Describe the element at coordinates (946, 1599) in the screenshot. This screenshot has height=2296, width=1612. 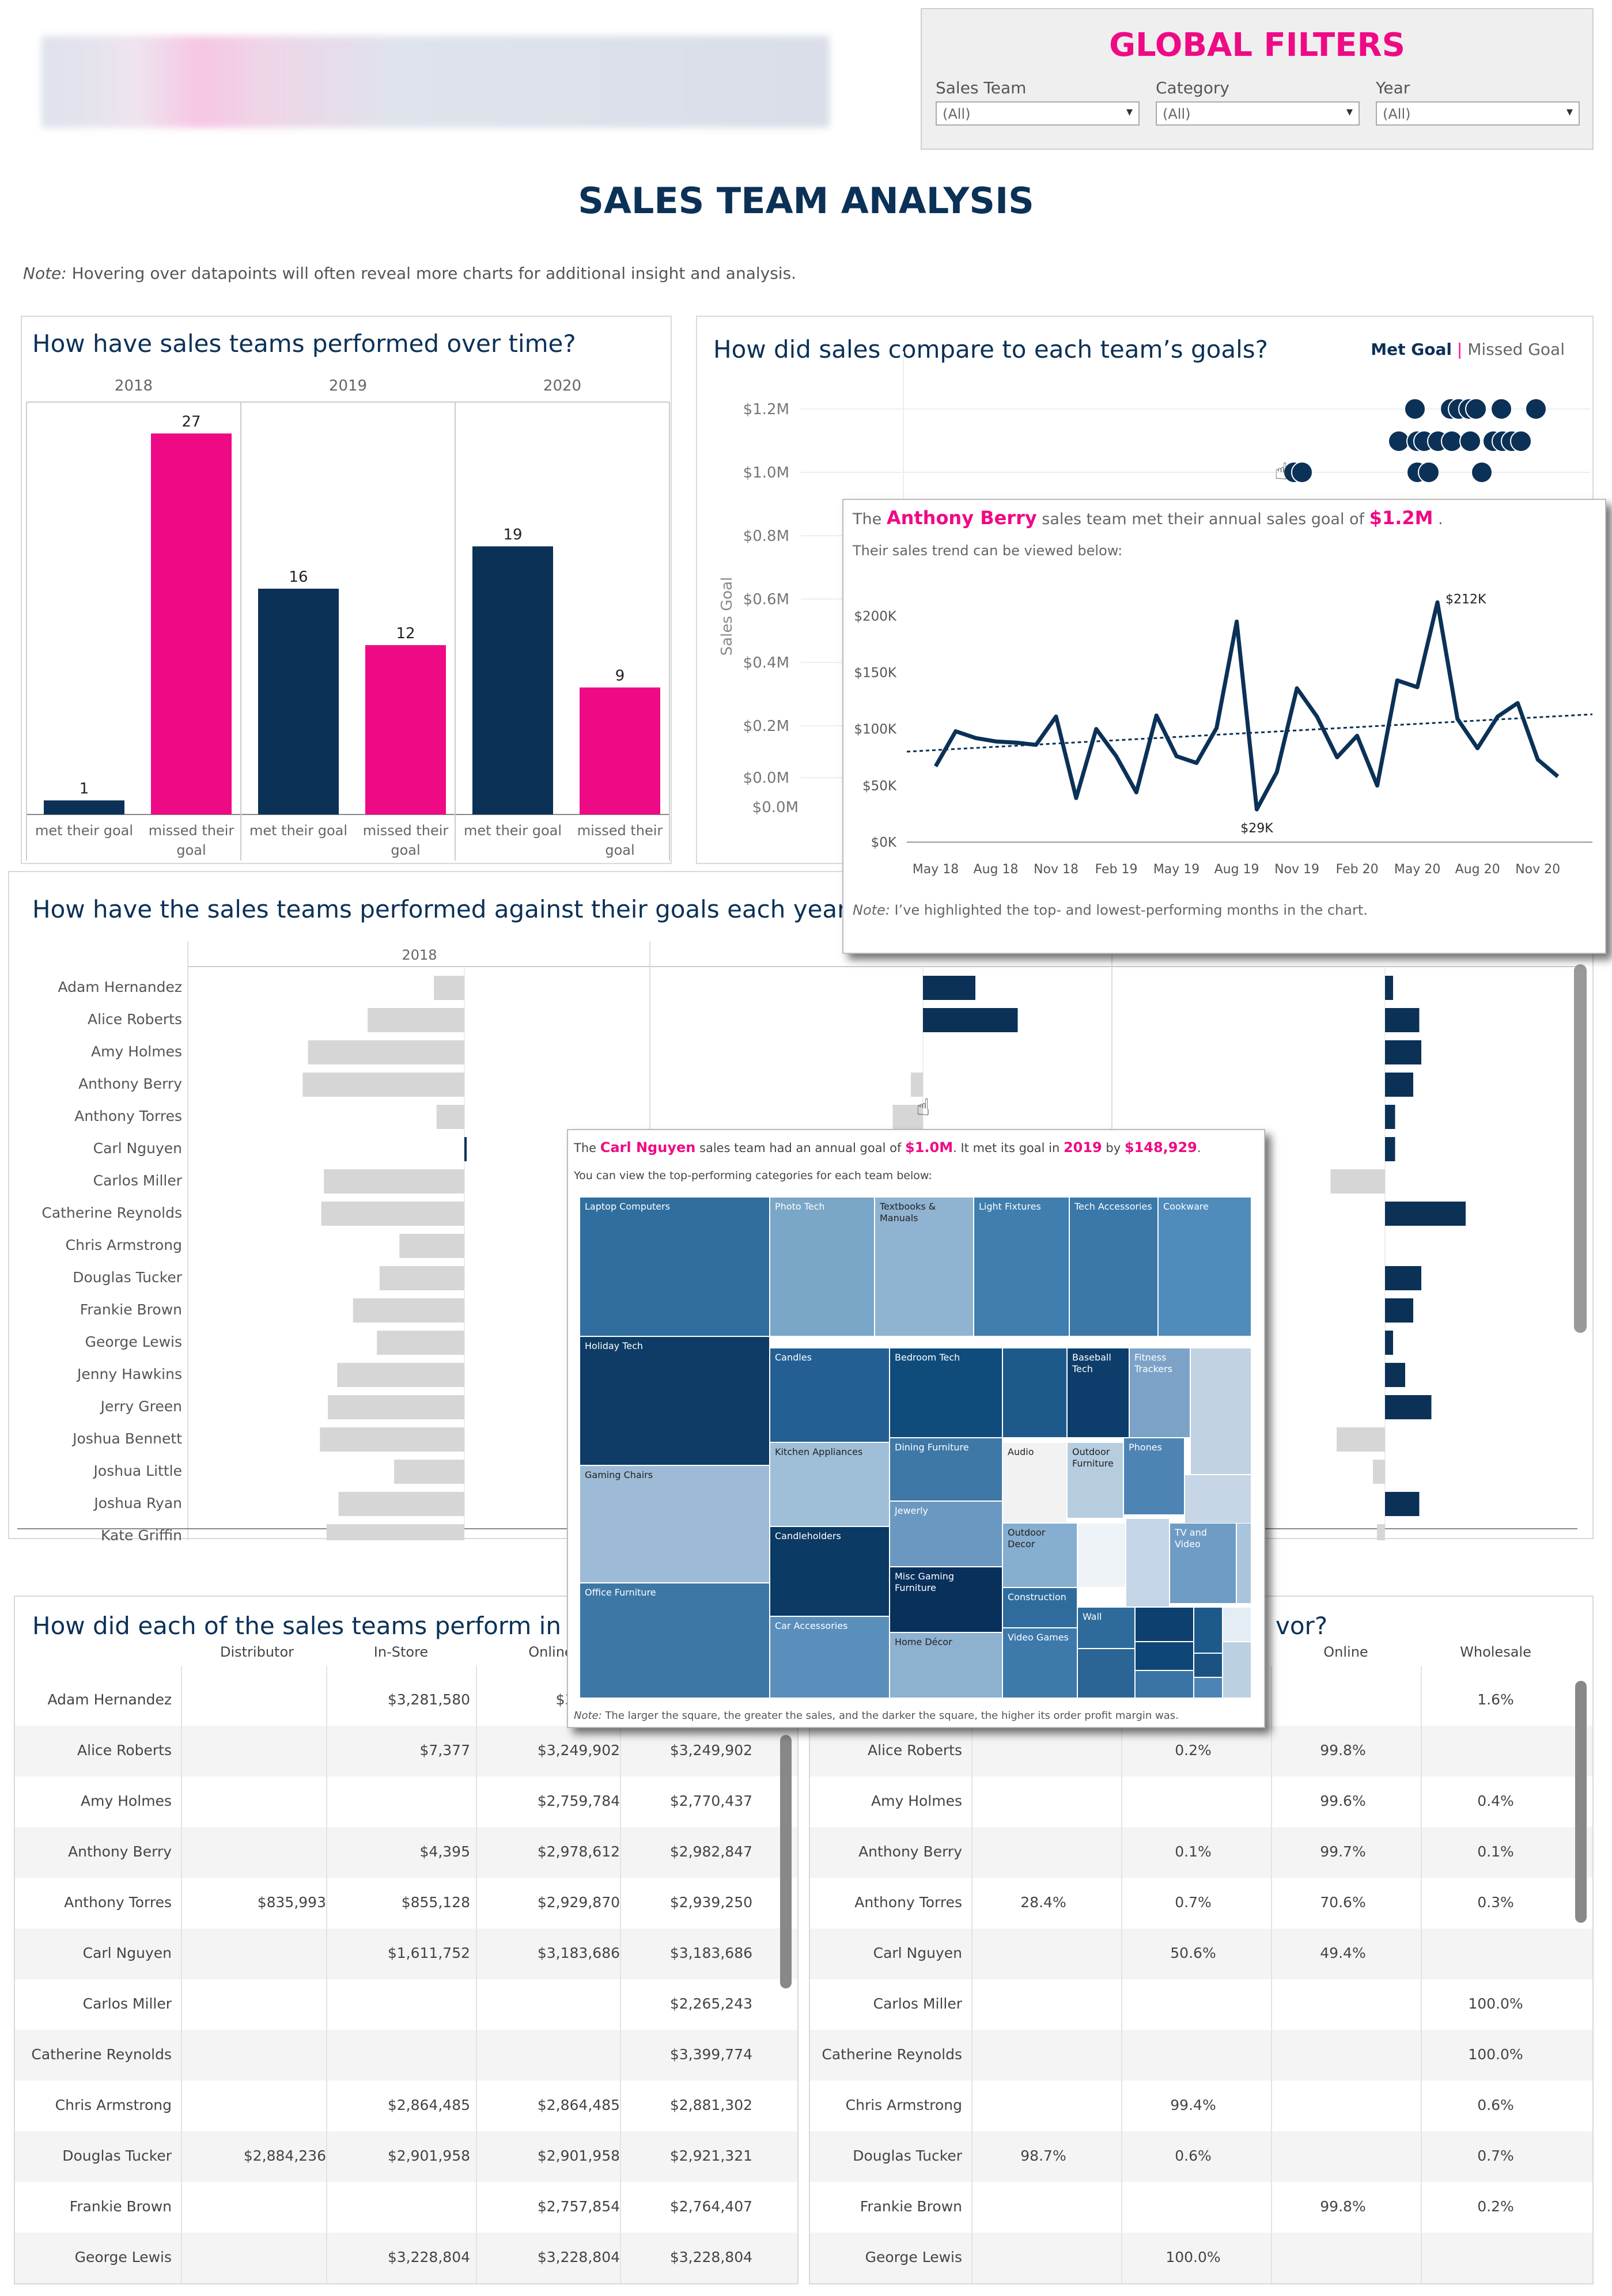
I see `treemap-tile: Misc Gaming Furniture` at that location.